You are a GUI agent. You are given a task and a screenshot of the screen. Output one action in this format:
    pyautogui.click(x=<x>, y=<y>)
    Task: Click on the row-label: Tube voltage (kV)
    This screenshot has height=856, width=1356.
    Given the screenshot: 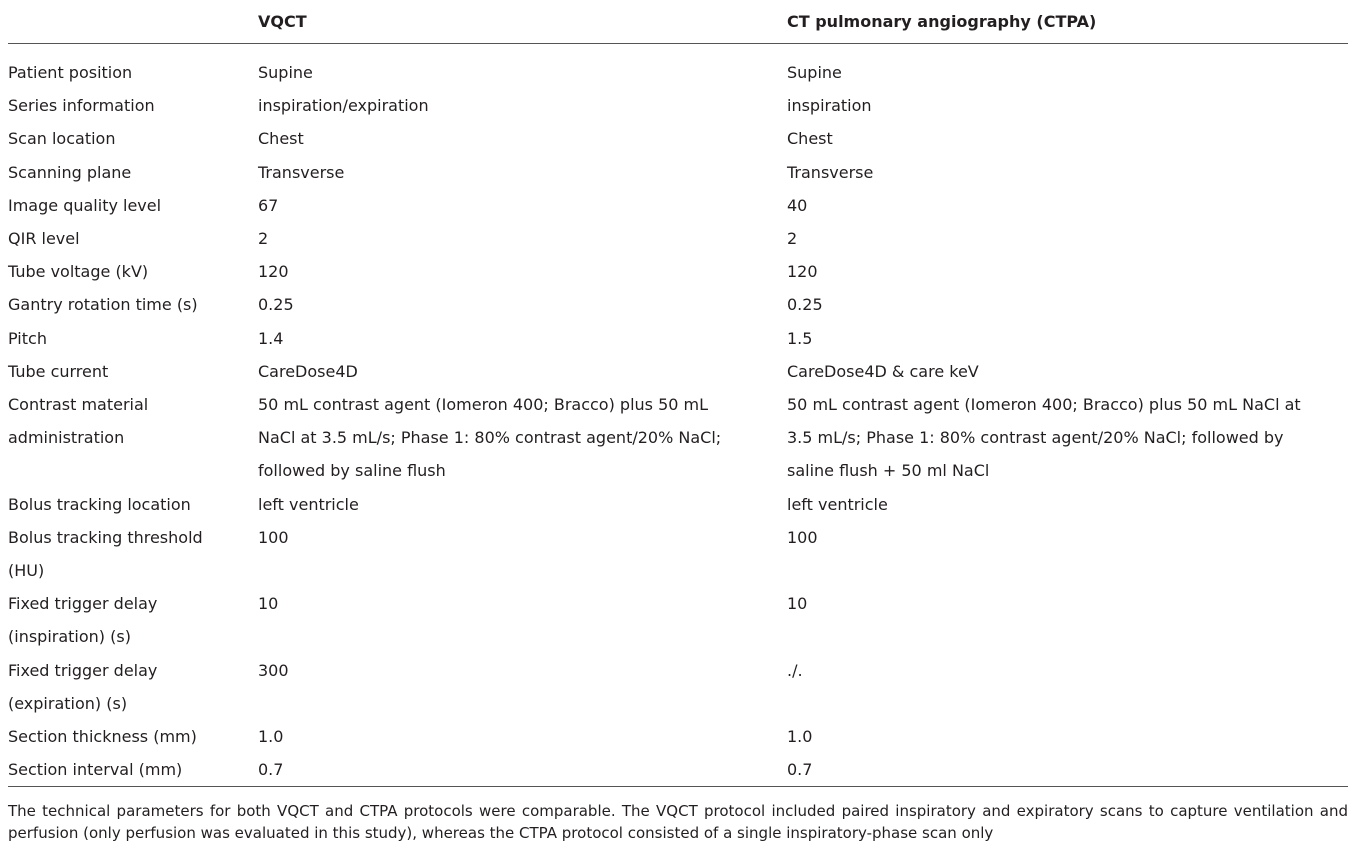 What is the action you would take?
    pyautogui.click(x=78, y=272)
    